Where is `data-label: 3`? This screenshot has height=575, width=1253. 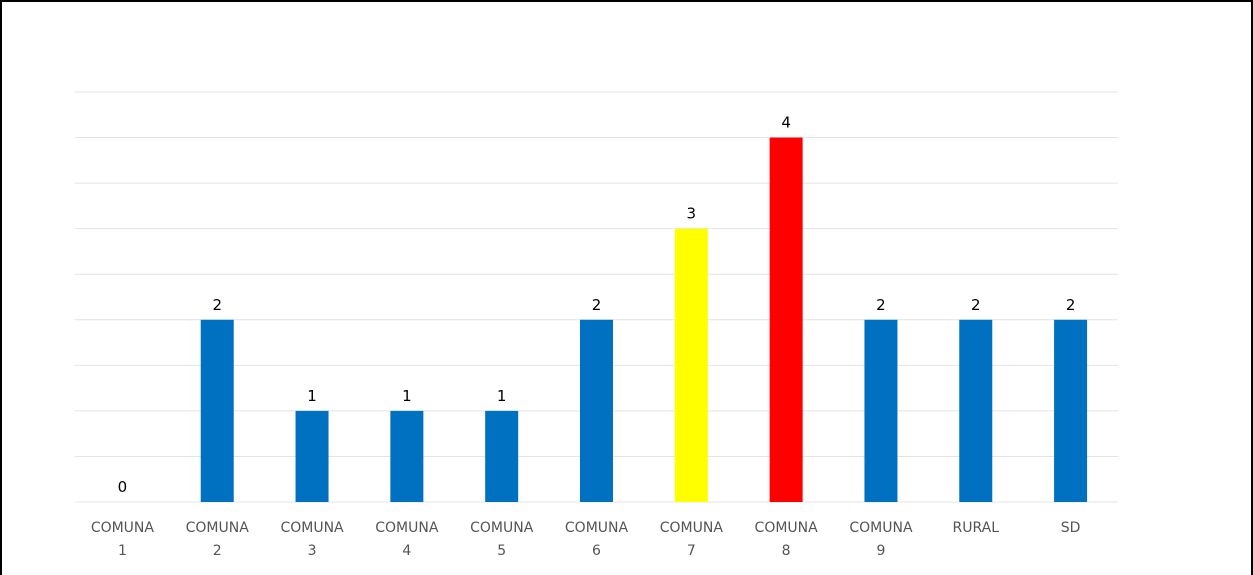 data-label: 3 is located at coordinates (692, 214).